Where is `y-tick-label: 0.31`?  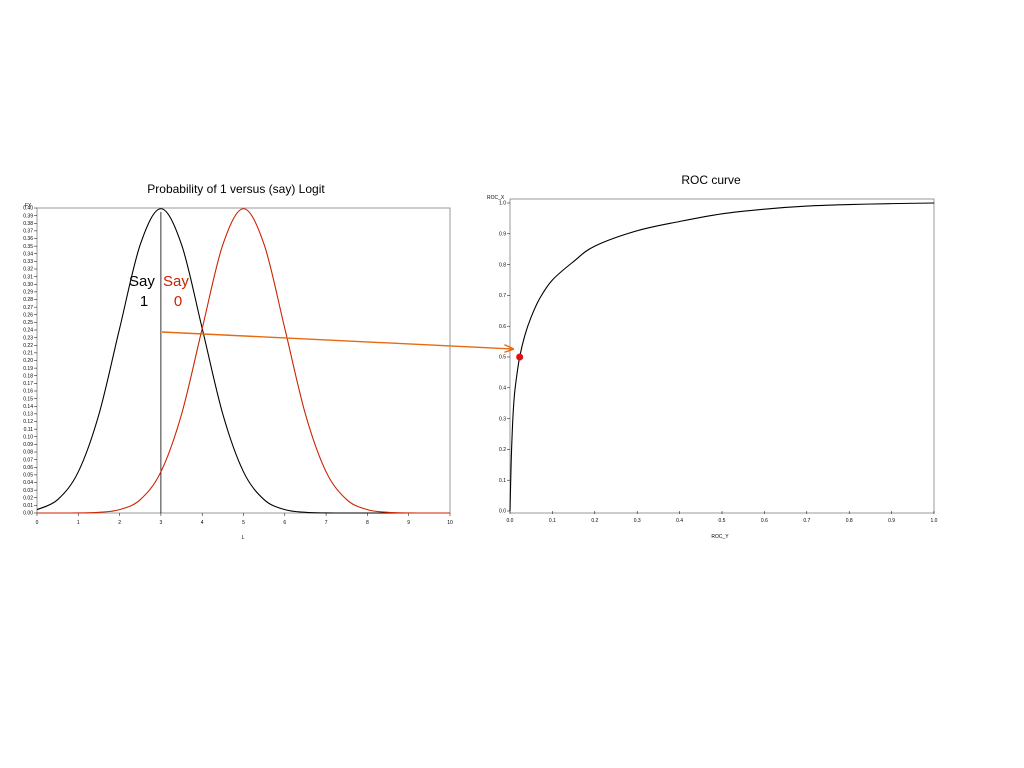
y-tick-label: 0.31 is located at coordinates (28, 277).